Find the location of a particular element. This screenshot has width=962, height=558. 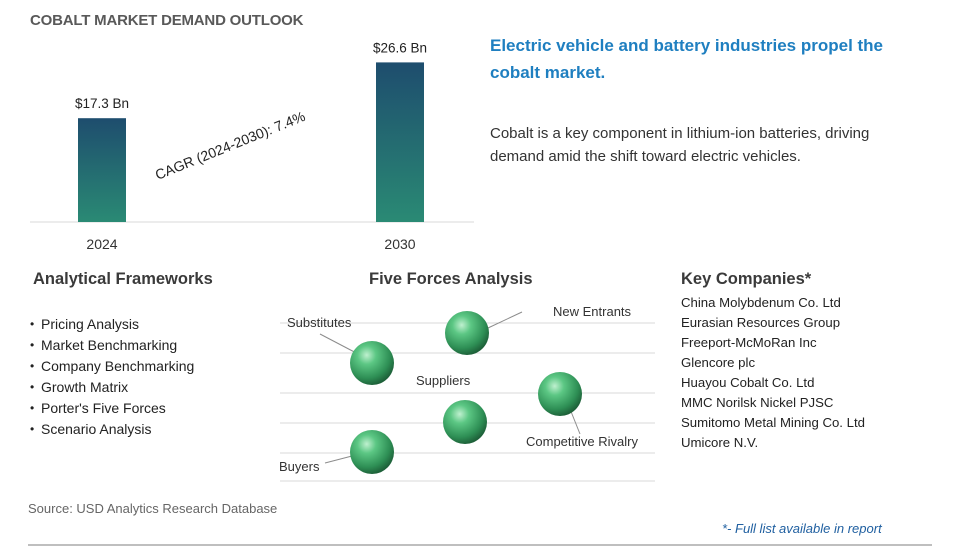

force-label-suppliers: Suppliers is located at coordinates (443, 380).